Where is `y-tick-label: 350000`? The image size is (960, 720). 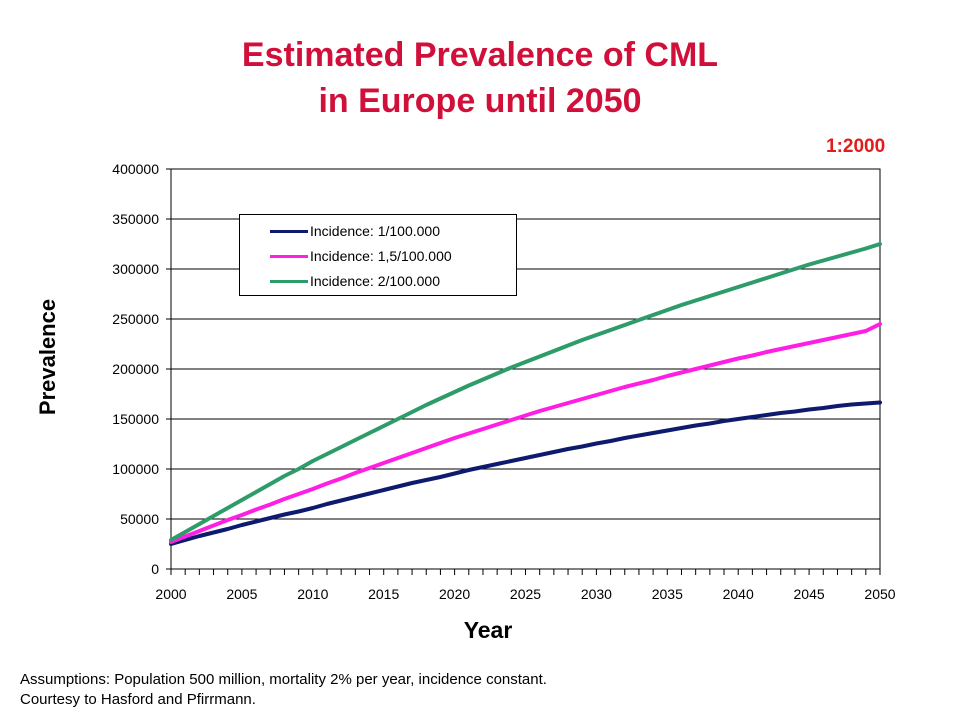 y-tick-label: 350000 is located at coordinates (135, 219).